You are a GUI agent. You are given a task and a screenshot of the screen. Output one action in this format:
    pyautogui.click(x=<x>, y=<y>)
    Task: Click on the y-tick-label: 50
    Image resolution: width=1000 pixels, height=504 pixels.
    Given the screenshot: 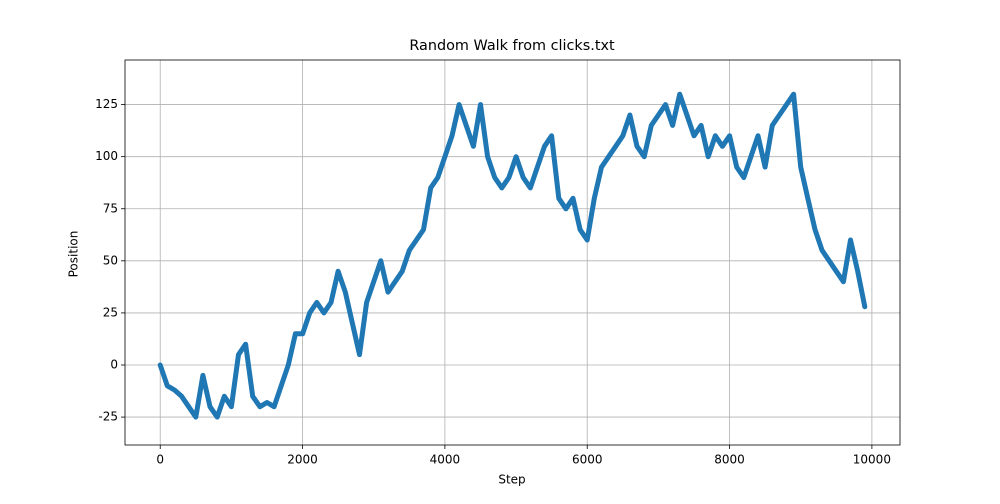 What is the action you would take?
    pyautogui.click(x=110, y=260)
    